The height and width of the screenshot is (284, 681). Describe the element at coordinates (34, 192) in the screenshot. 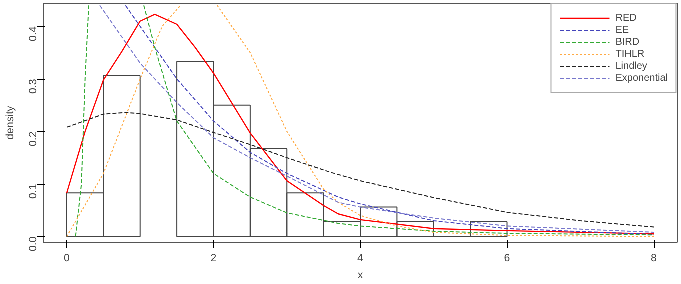

I see `y-tick-label: 0.1` at that location.